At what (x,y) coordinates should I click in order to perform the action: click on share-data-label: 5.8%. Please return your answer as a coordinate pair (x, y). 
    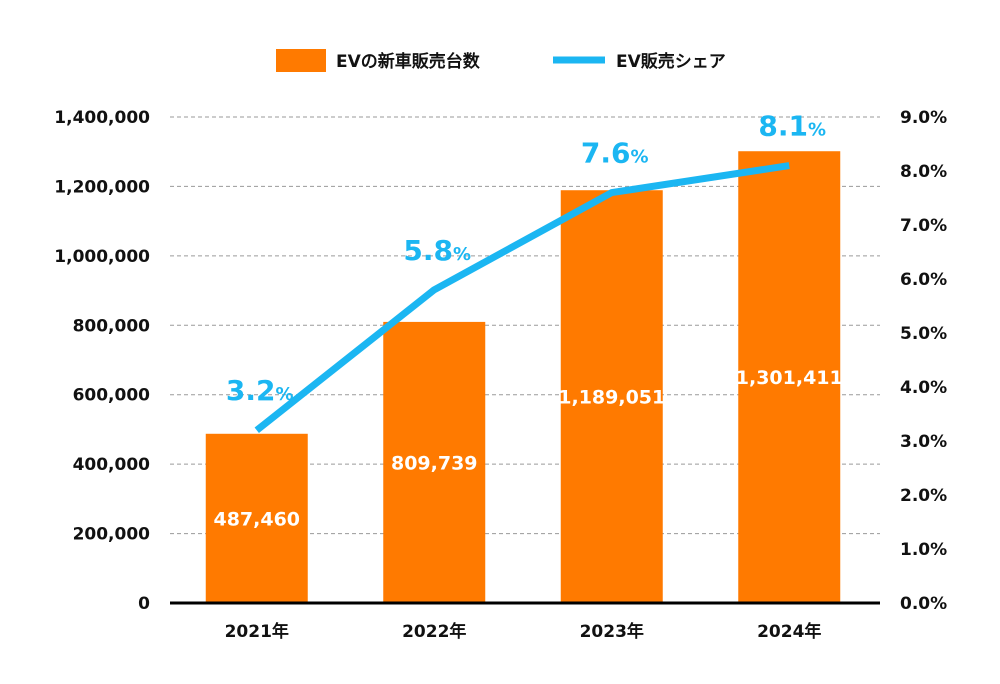
    Looking at the image, I should click on (437, 250).